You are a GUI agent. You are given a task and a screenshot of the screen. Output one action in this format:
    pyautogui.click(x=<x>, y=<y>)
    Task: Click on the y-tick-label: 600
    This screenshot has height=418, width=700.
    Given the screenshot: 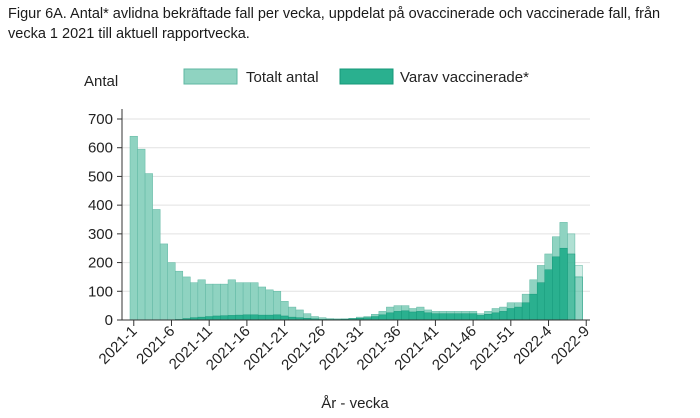 What is the action you would take?
    pyautogui.click(x=100, y=148)
    